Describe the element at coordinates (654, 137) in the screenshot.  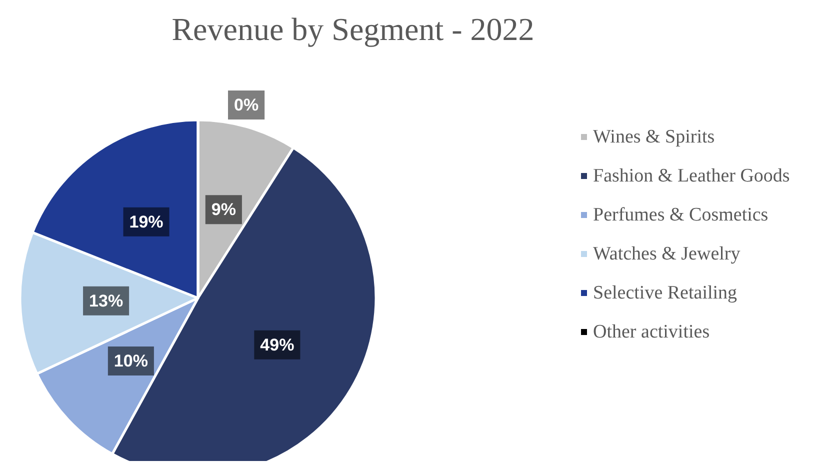
I see `legend-label: Wines & Spirits` at that location.